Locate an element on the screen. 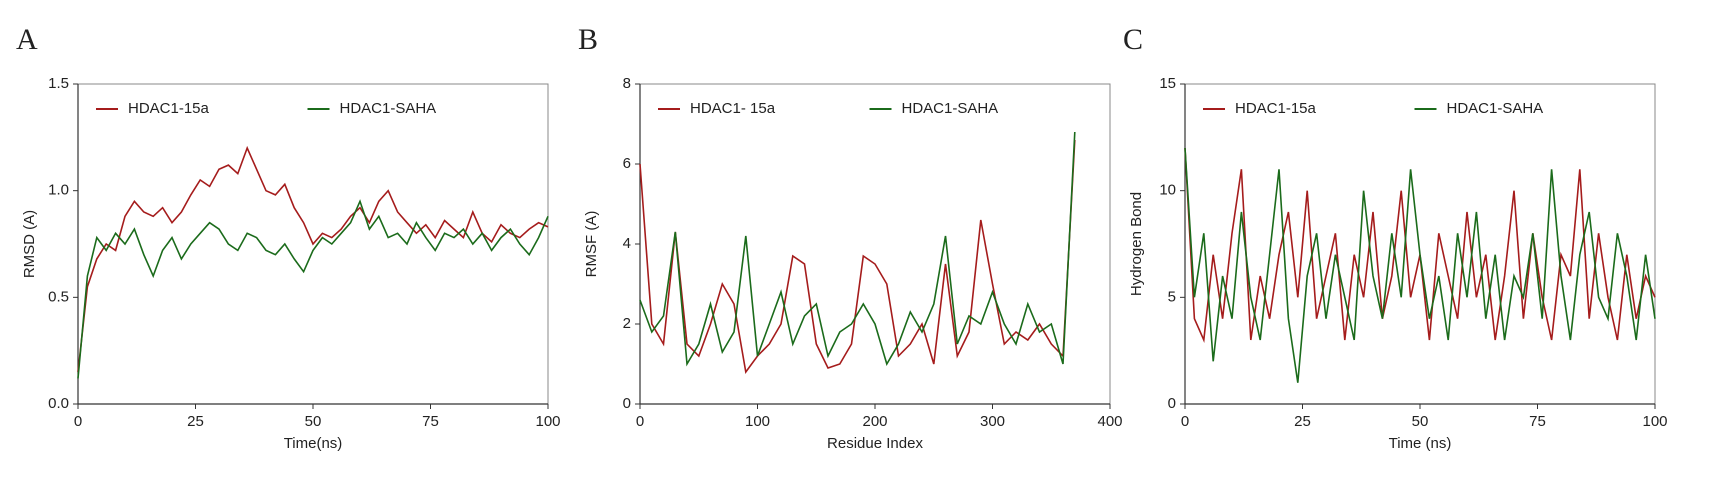  y-axis-label: RMSD (A) is located at coordinates (29, 244).